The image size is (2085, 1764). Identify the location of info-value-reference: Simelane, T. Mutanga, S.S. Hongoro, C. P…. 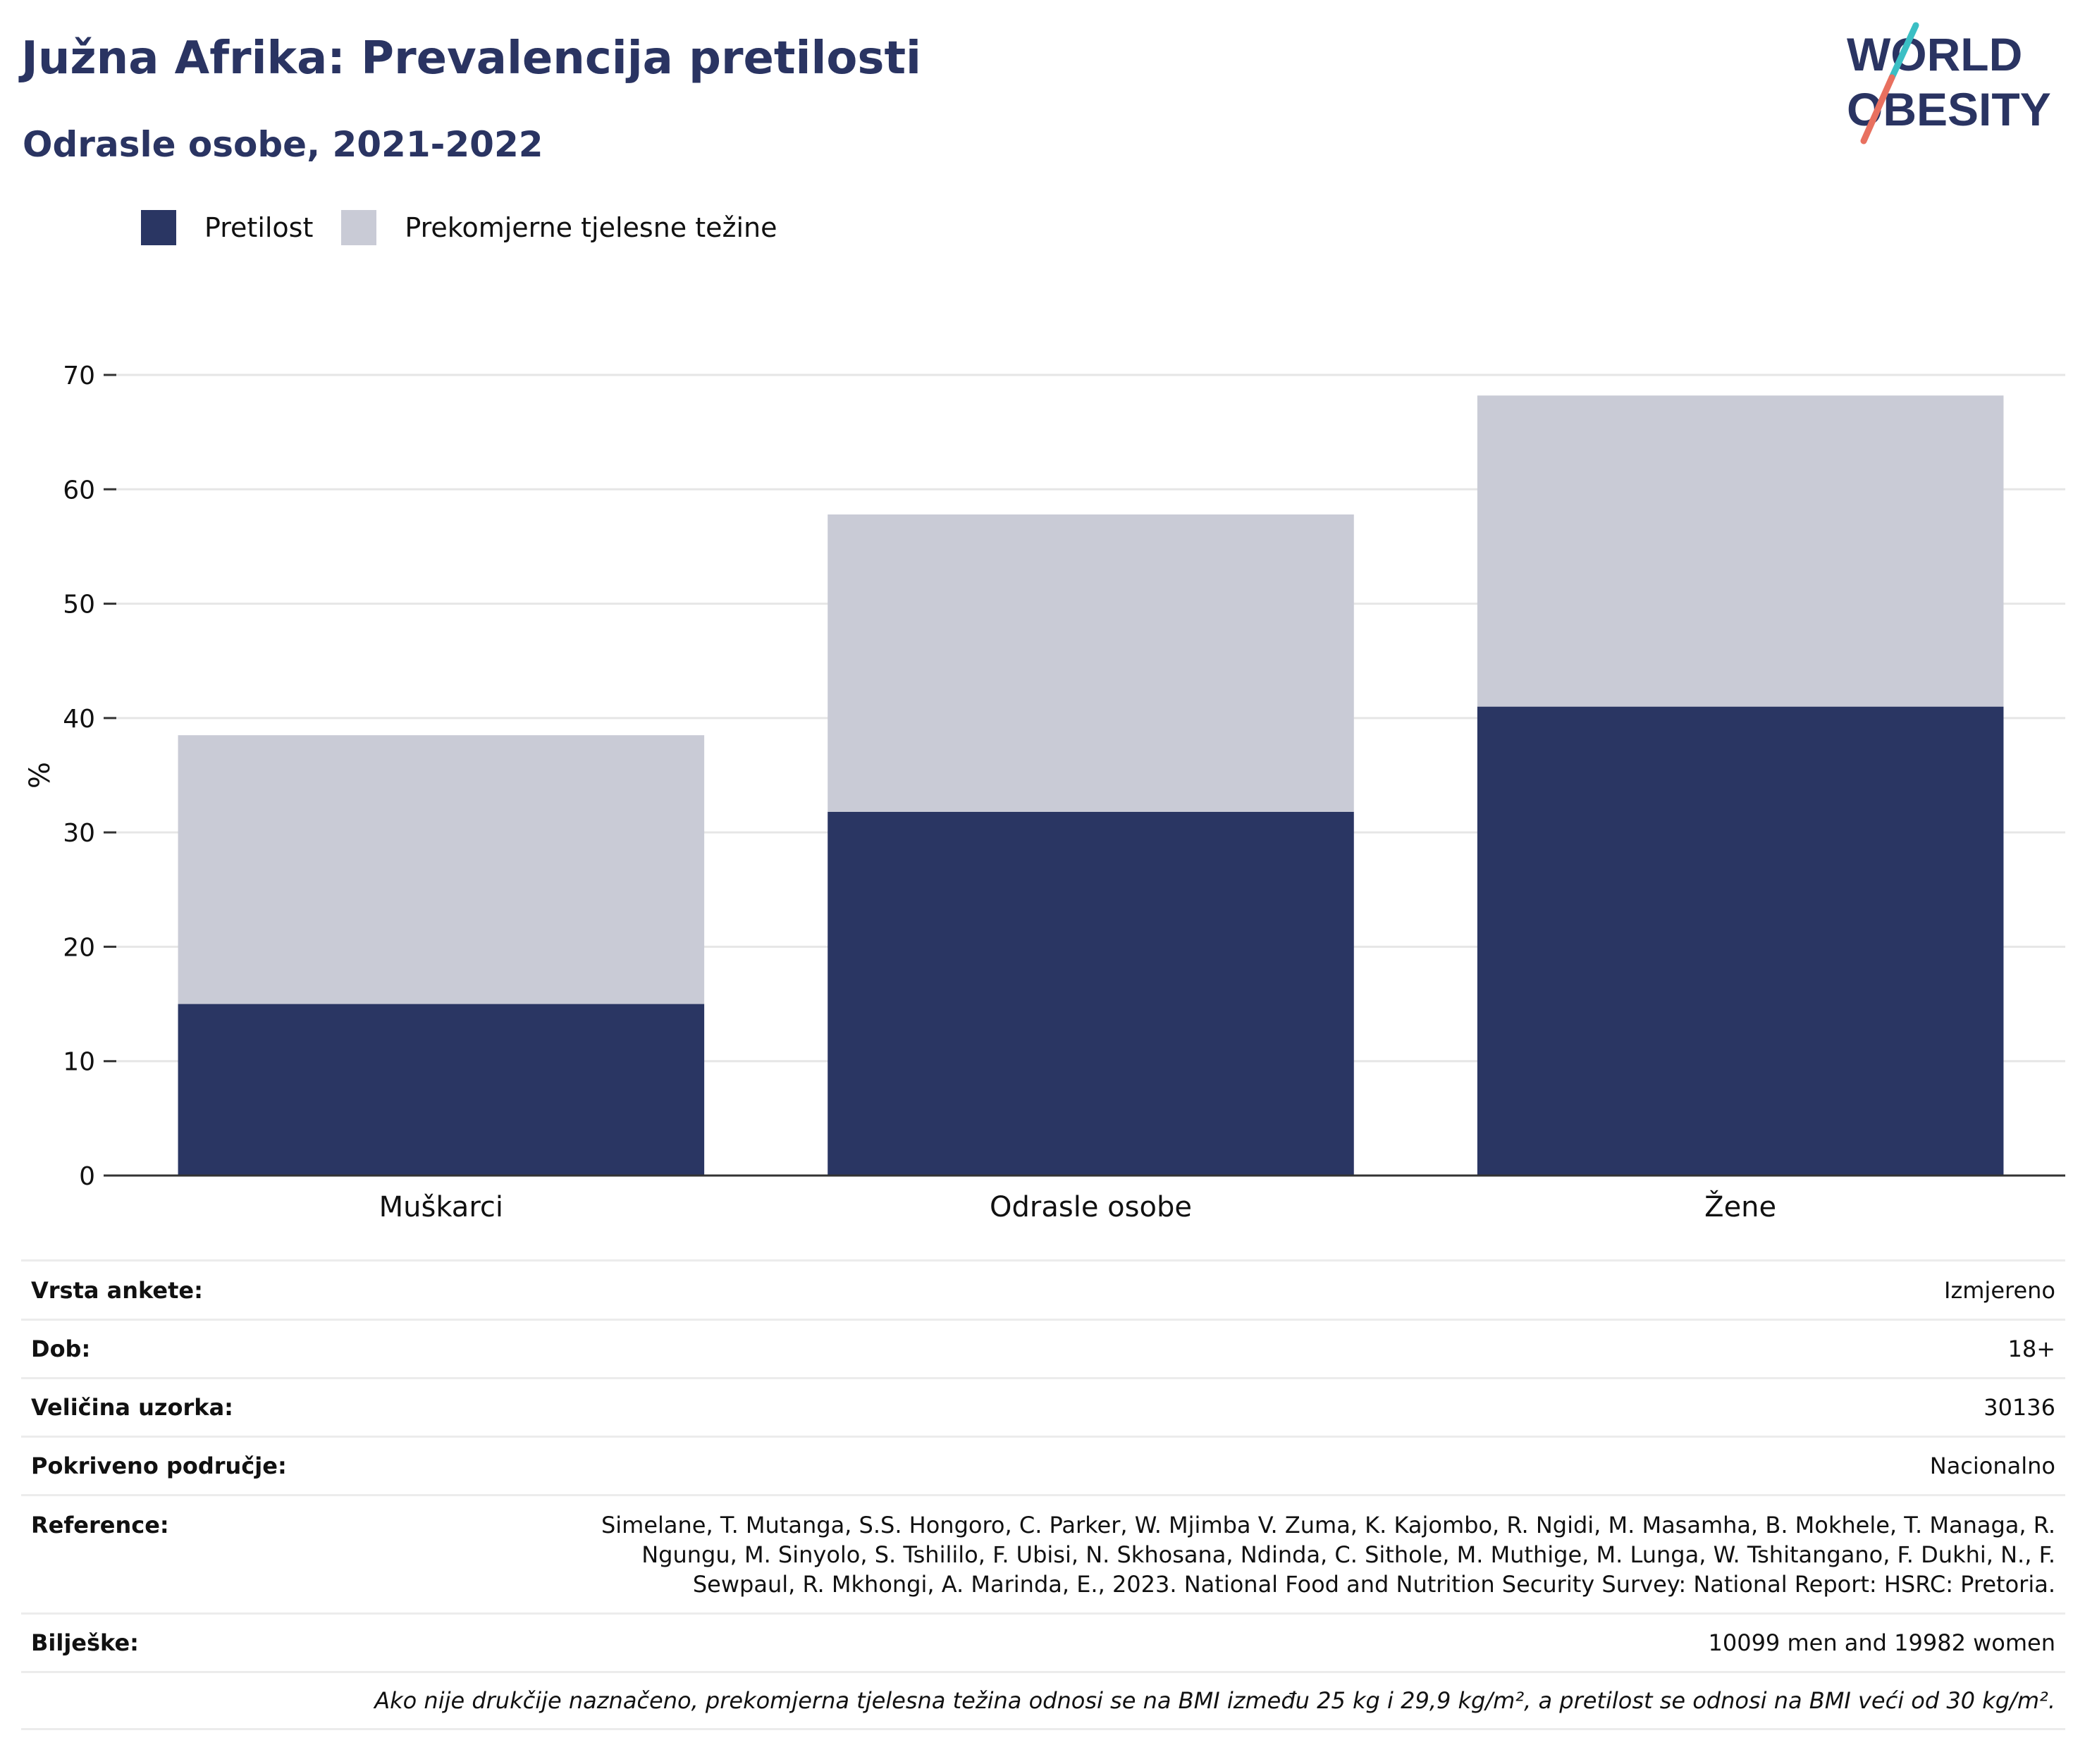
(1328, 1555).